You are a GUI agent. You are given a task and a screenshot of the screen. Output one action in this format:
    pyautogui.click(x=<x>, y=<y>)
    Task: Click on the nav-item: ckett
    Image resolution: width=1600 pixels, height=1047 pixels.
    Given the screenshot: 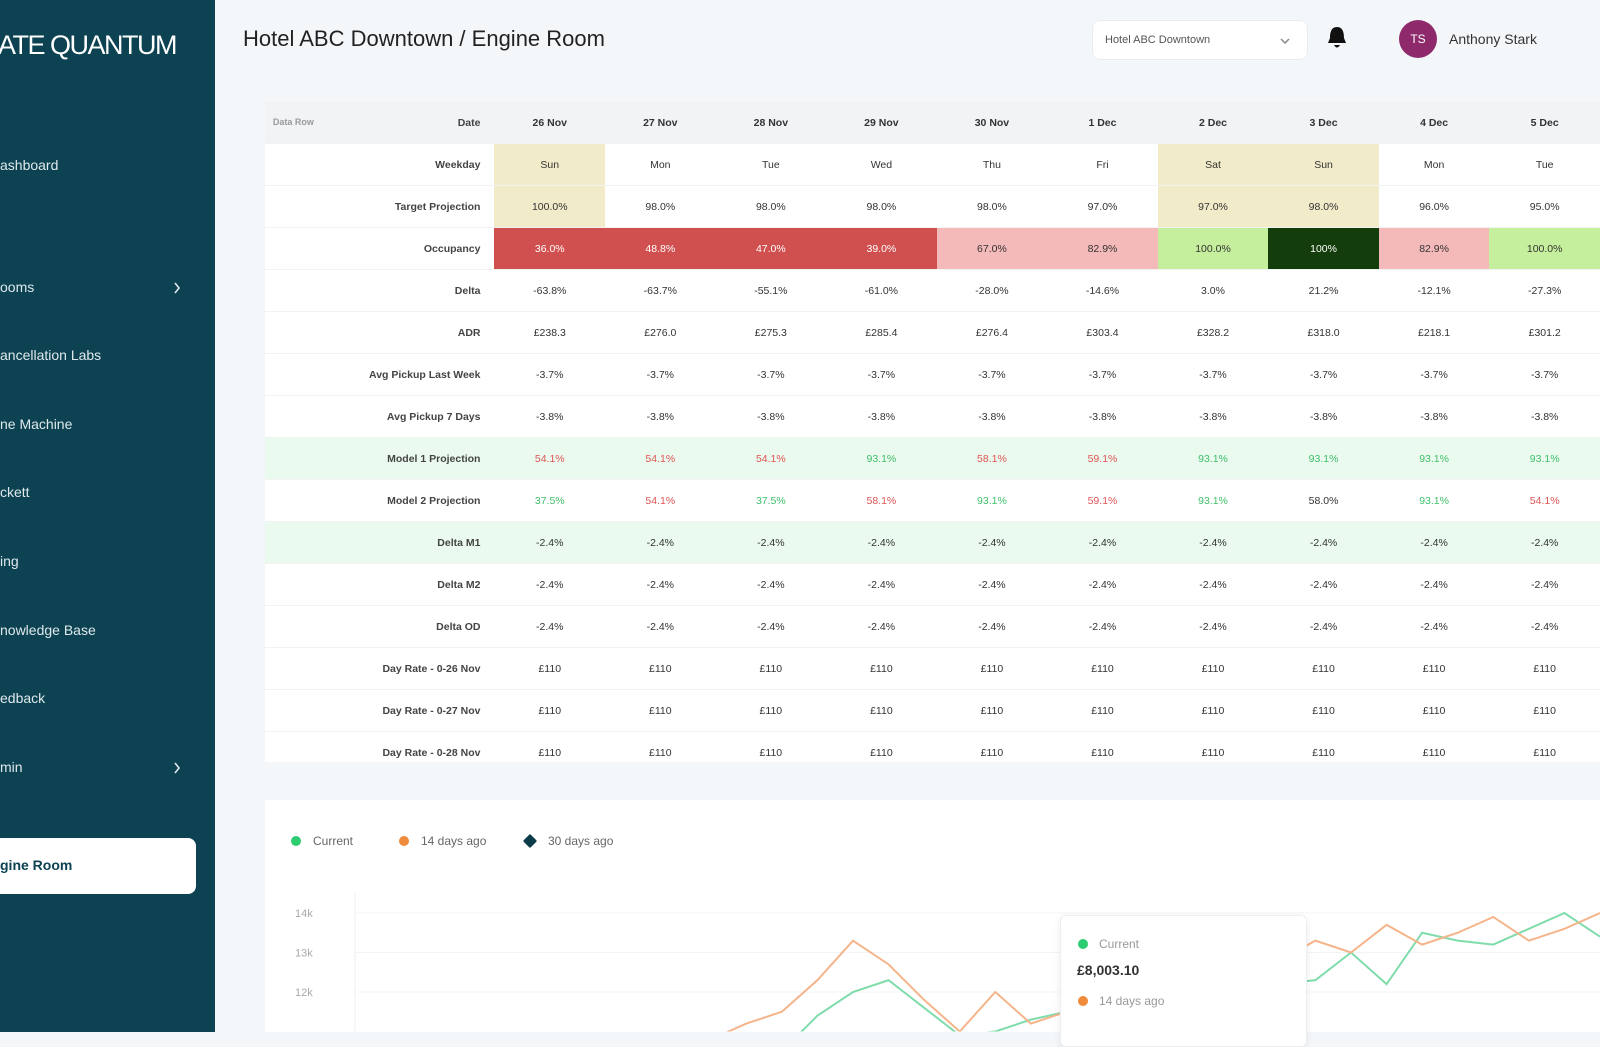 What is the action you would take?
    pyautogui.click(x=15, y=492)
    